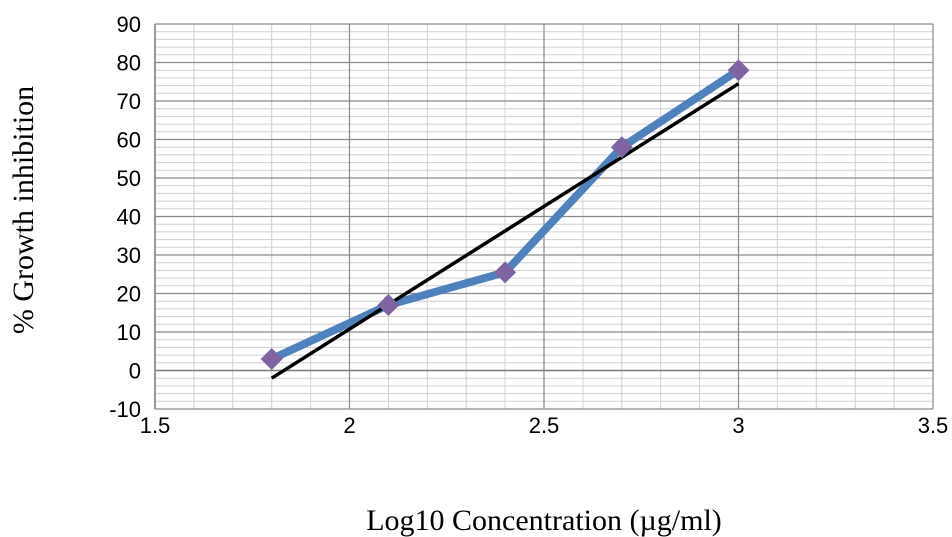  What do you see at coordinates (23, 210) in the screenshot?
I see `y-axis-title: % Growth inhibition` at bounding box center [23, 210].